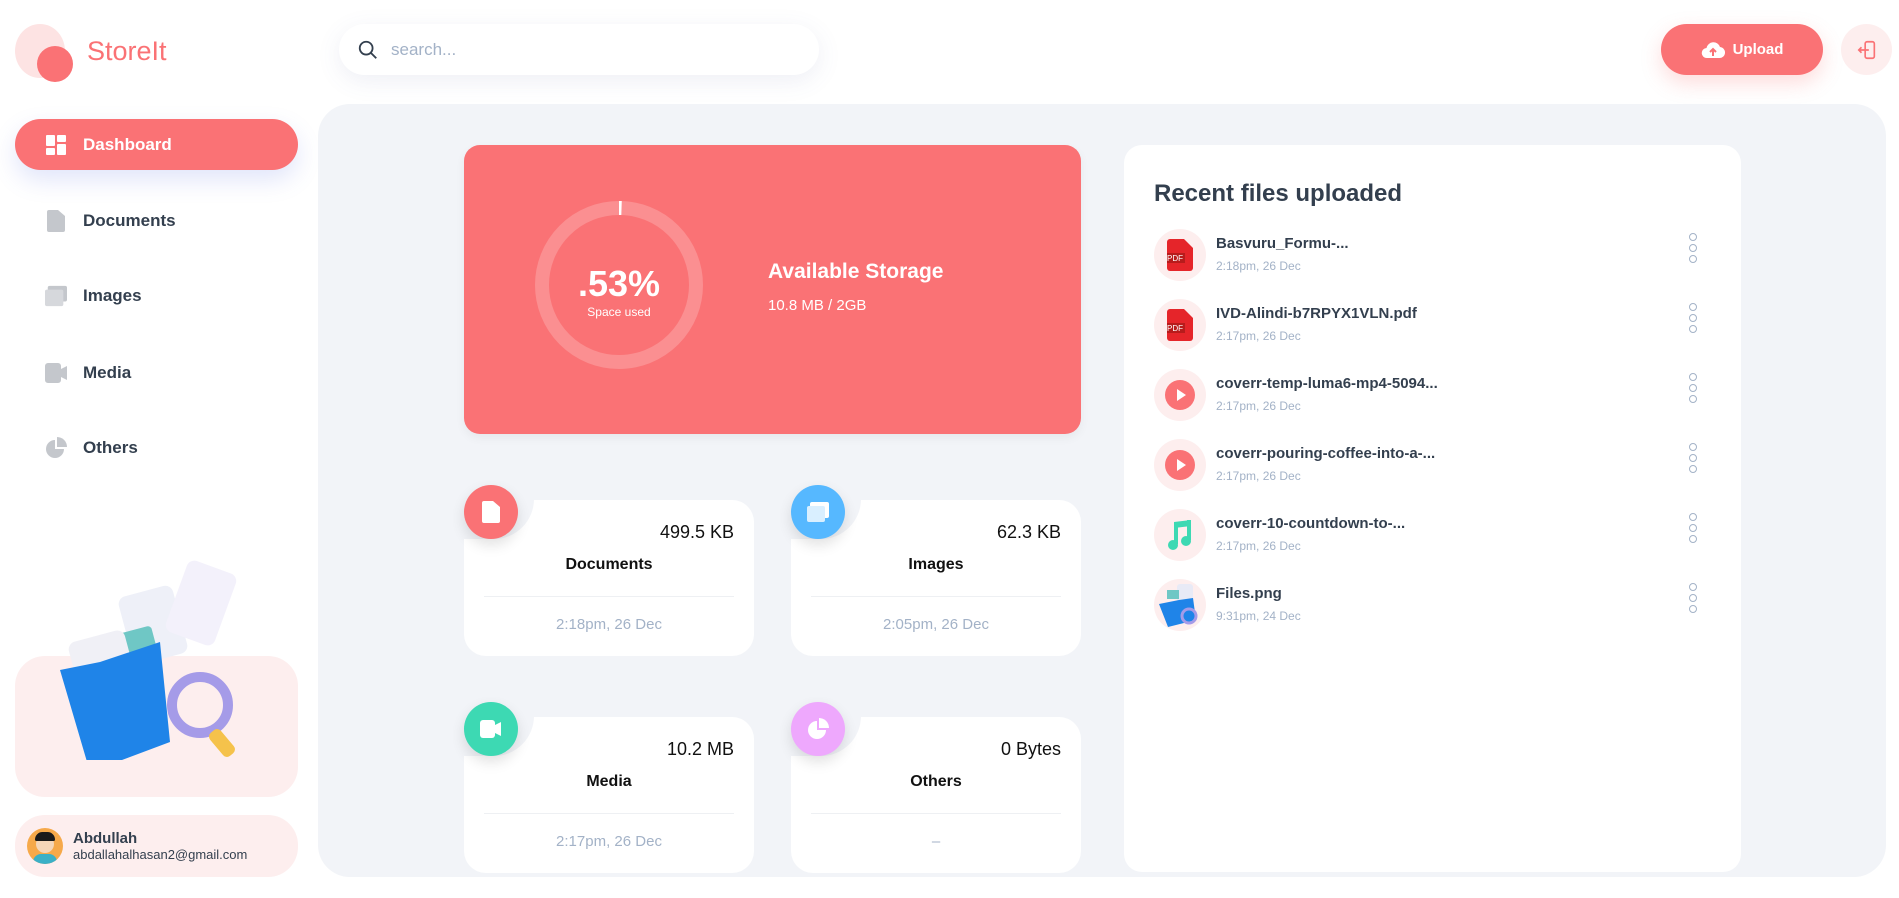  I want to click on category-date: 2:18pm, 26 Dec, so click(609, 624).